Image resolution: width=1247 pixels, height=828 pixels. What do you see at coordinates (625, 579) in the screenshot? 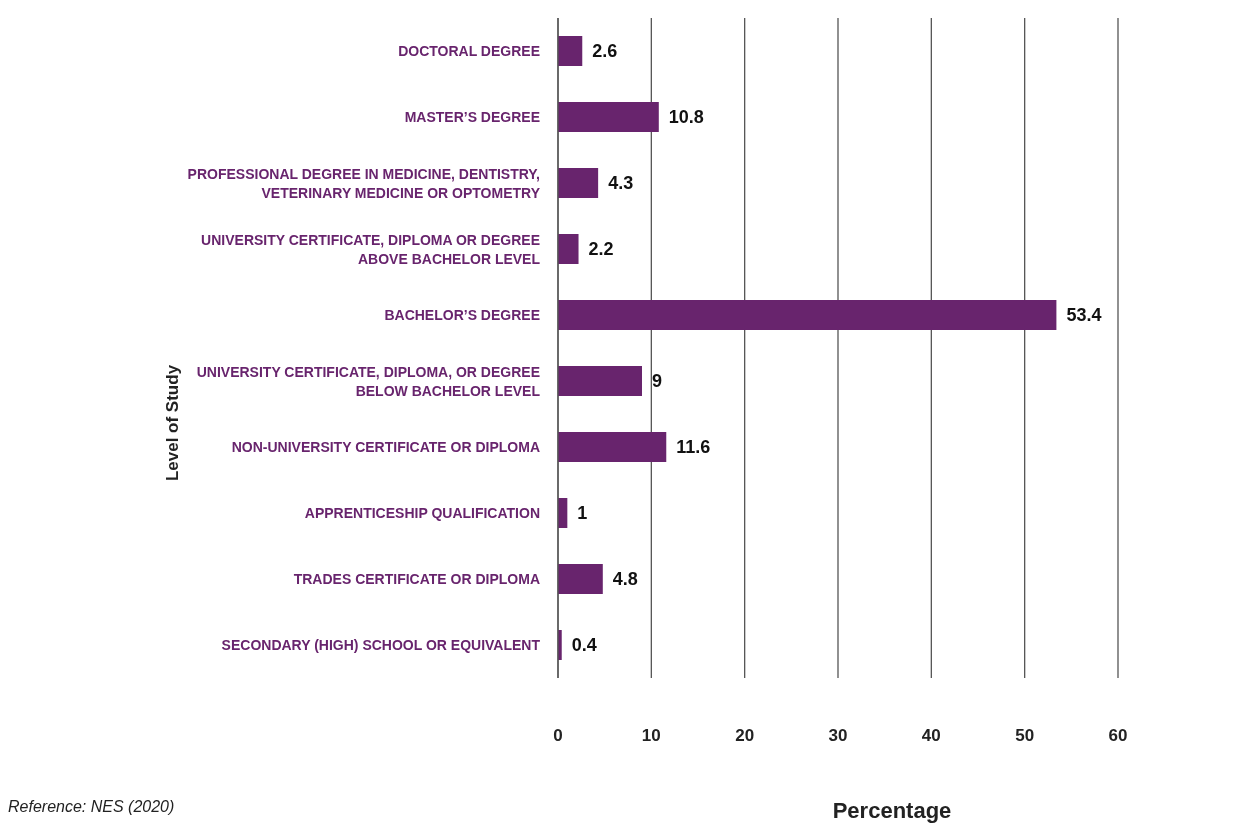
I see `data-label: 4.8` at bounding box center [625, 579].